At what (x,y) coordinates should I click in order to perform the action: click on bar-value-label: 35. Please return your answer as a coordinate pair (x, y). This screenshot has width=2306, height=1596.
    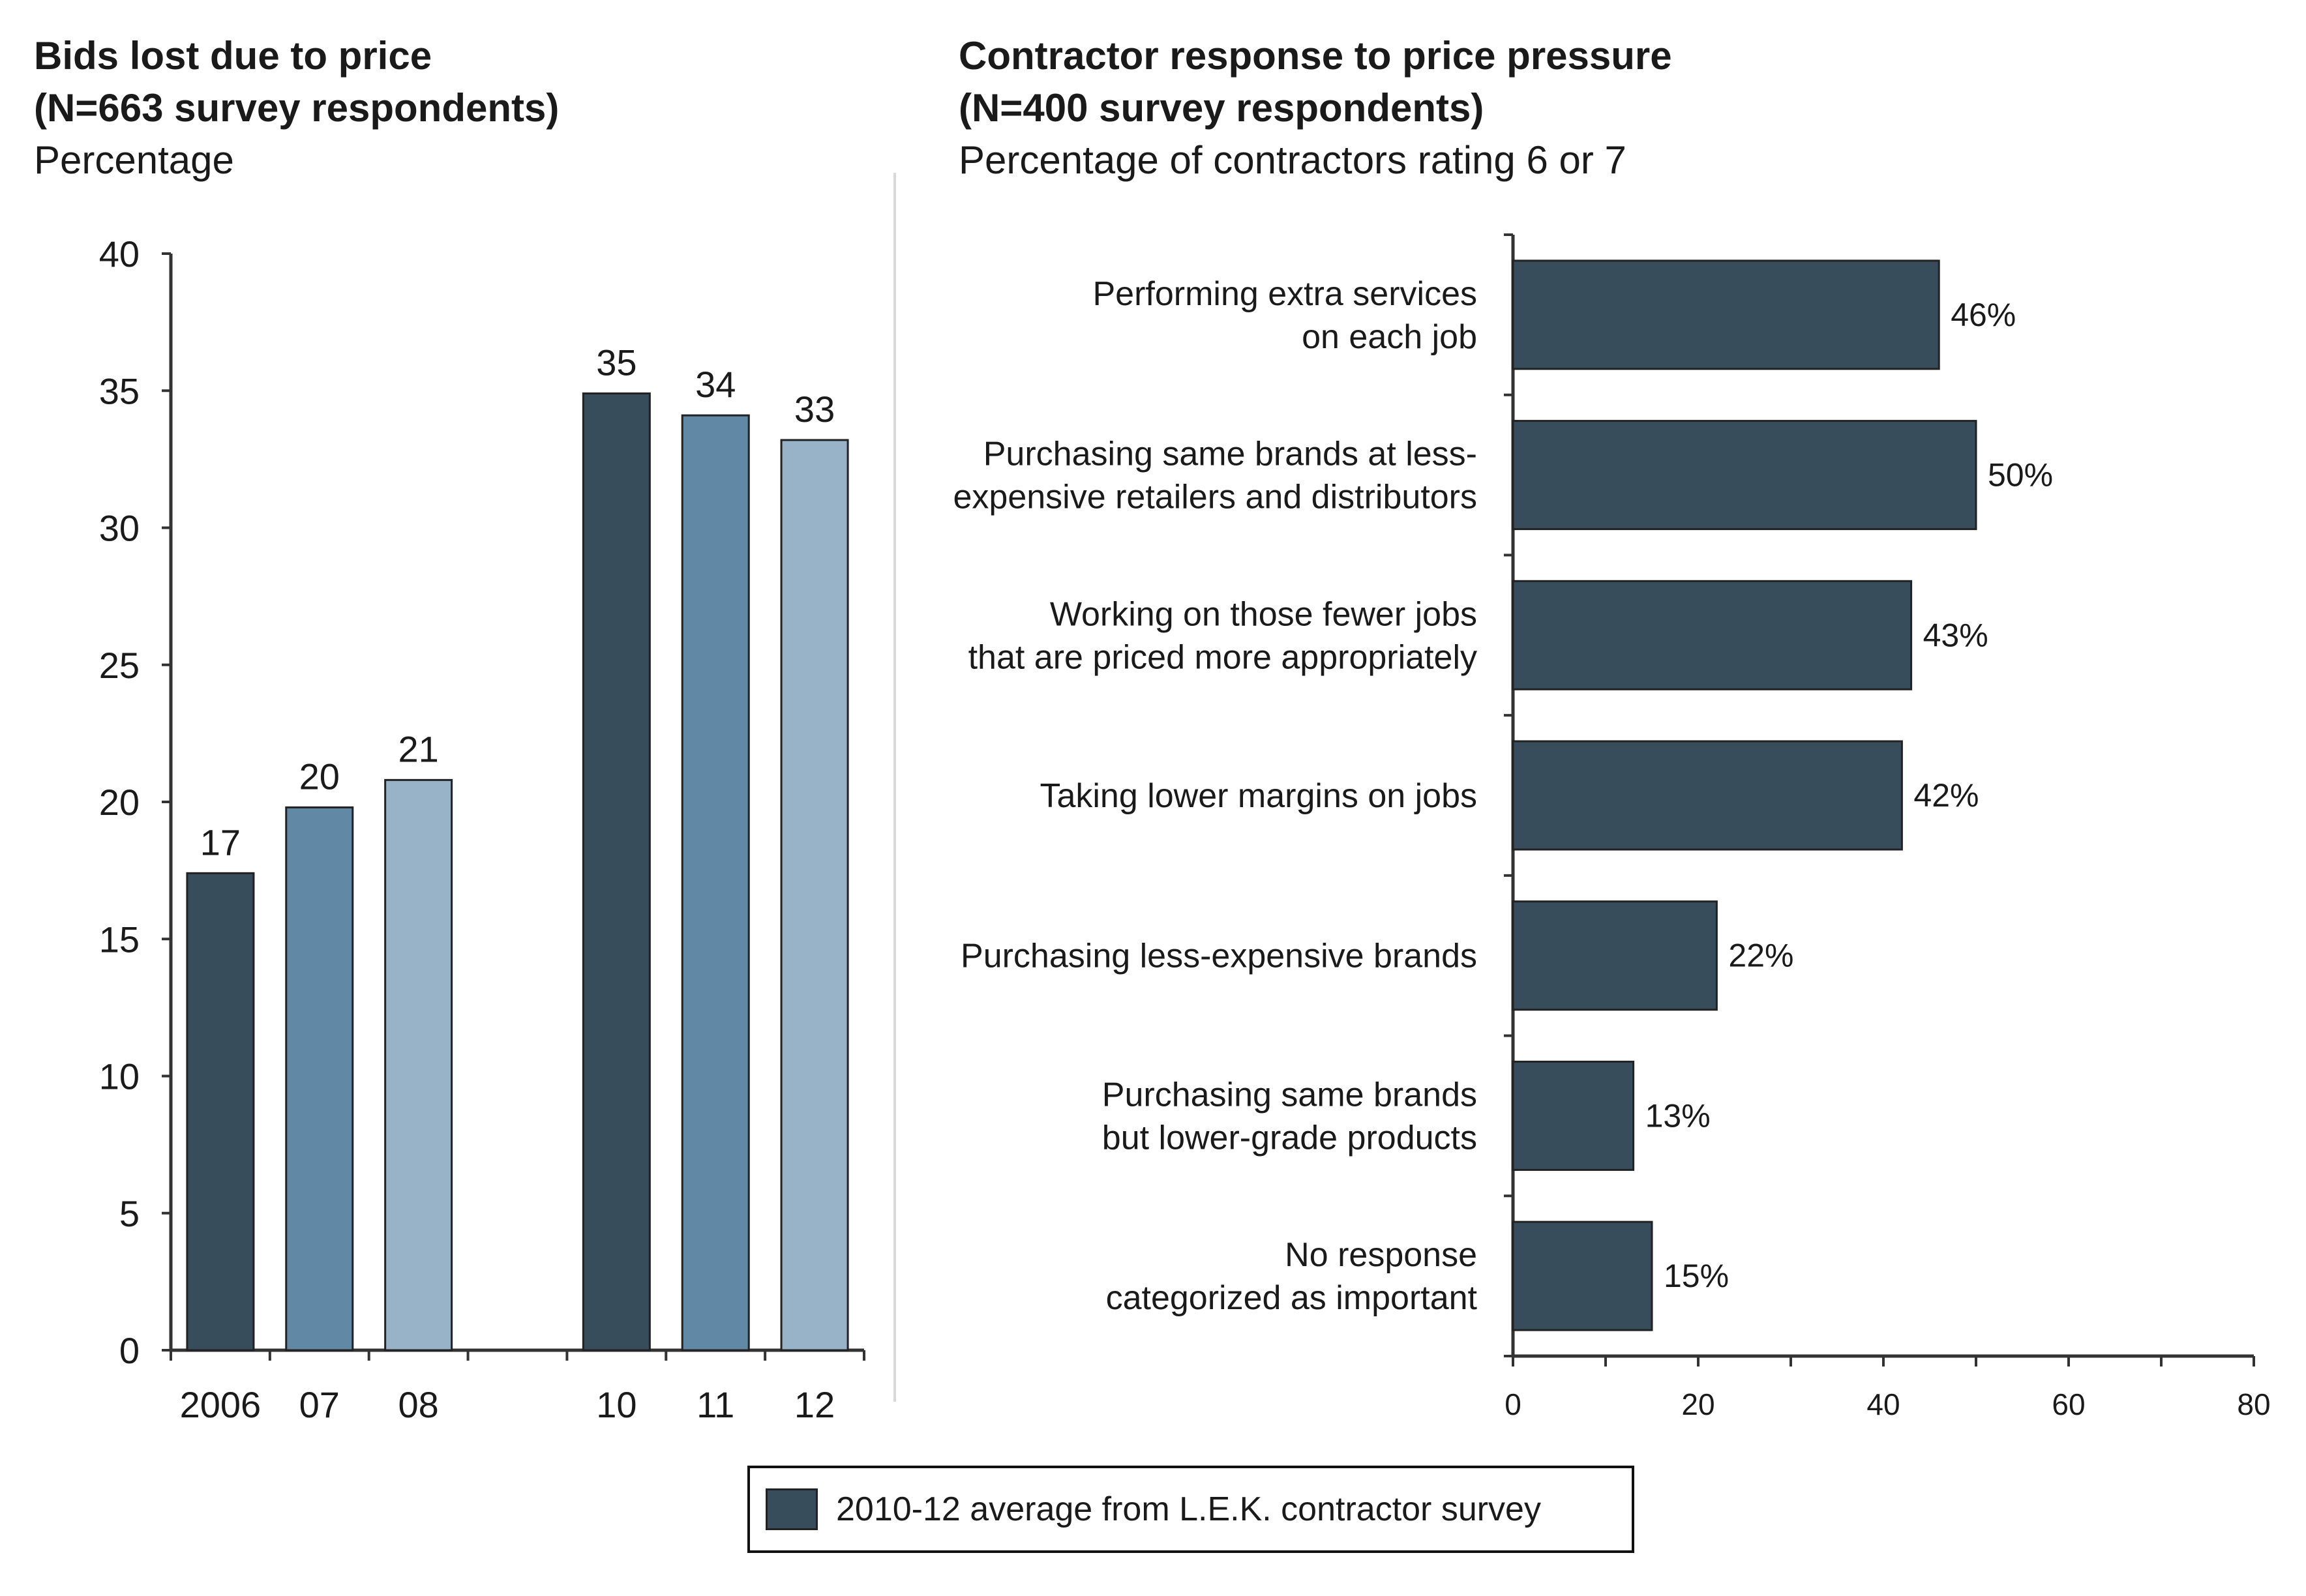
    Looking at the image, I should click on (616, 362).